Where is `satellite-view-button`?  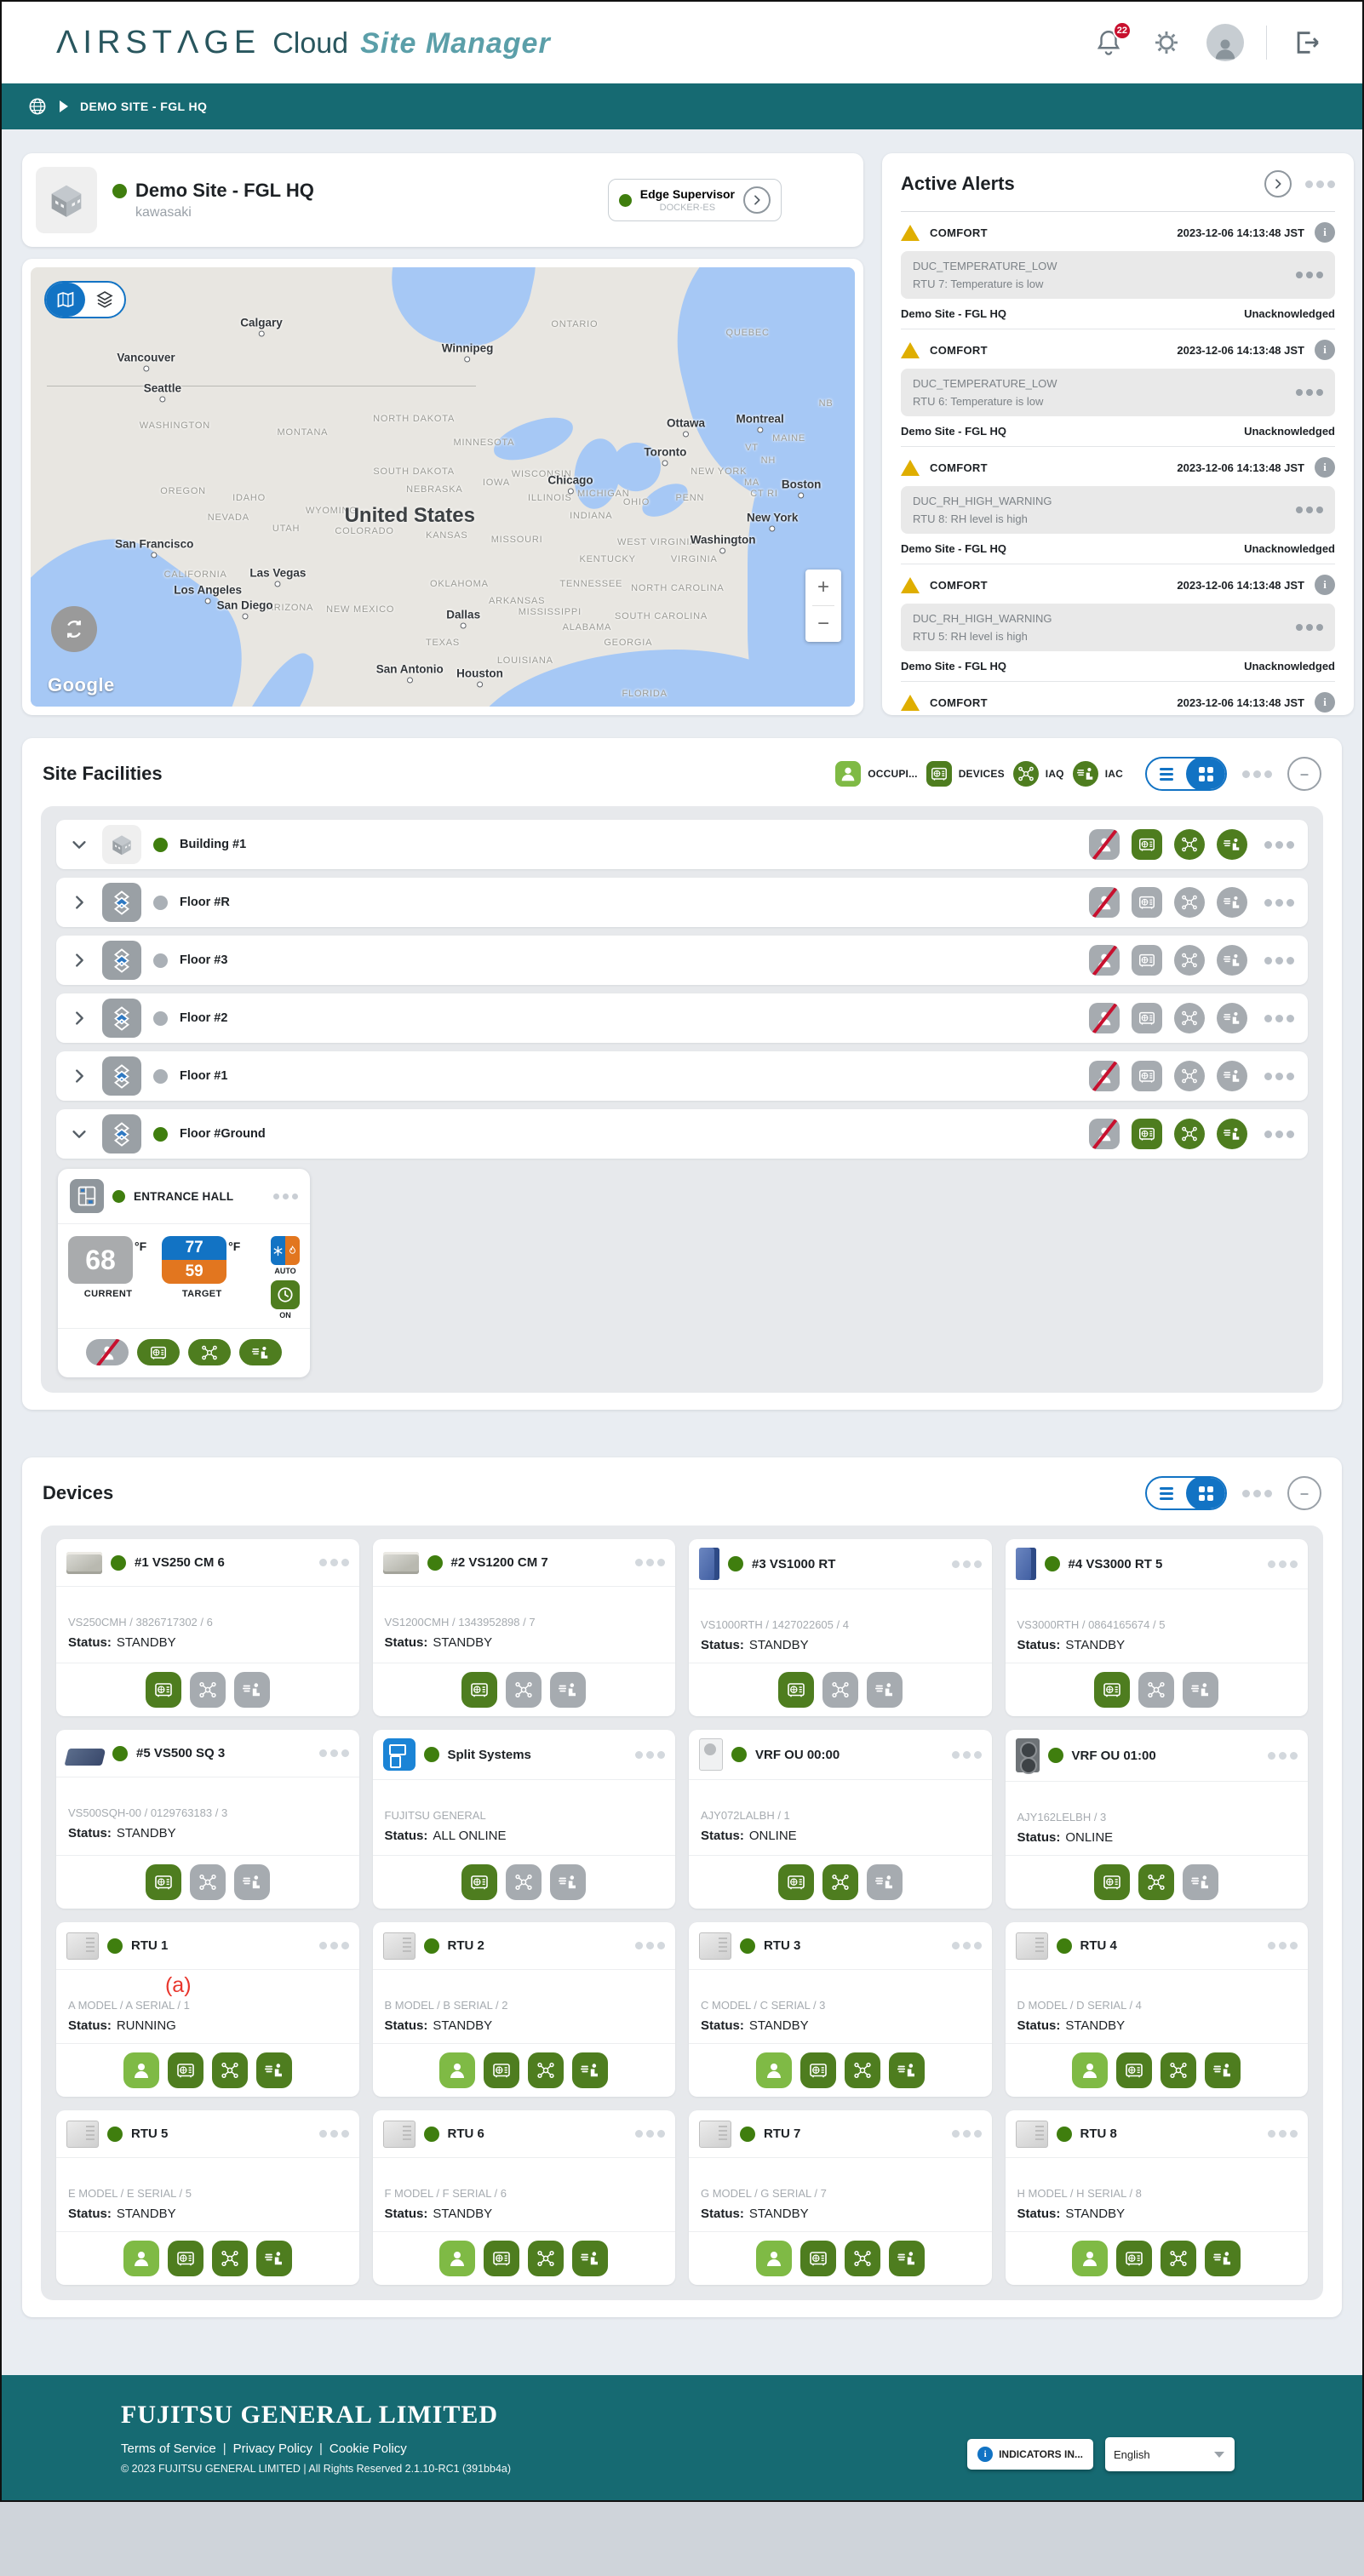
satellite-view-button is located at coordinates (104, 300).